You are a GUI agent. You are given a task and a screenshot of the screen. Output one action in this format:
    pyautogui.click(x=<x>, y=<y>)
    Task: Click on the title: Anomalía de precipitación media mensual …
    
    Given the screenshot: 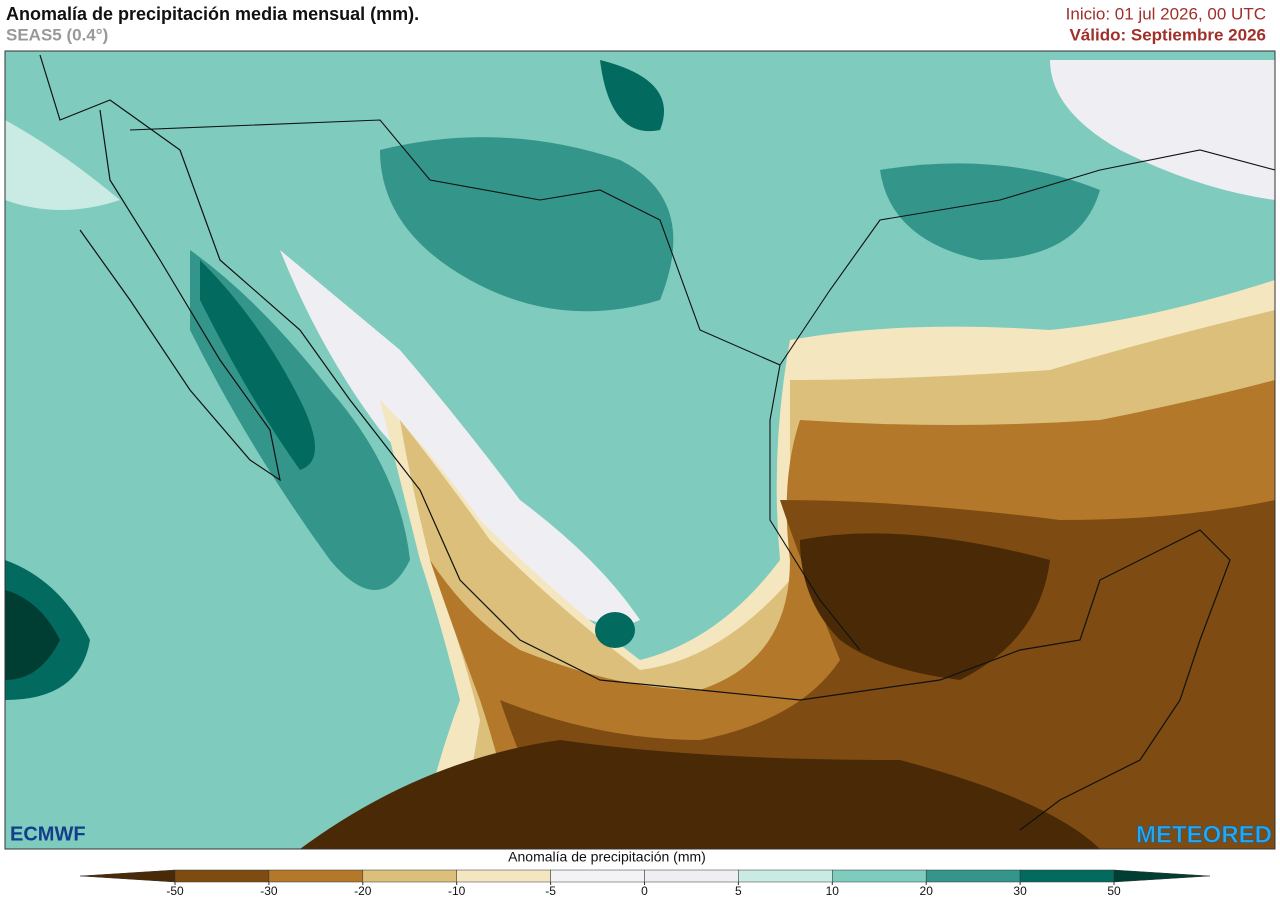 What is the action you would take?
    pyautogui.click(x=212, y=14)
    